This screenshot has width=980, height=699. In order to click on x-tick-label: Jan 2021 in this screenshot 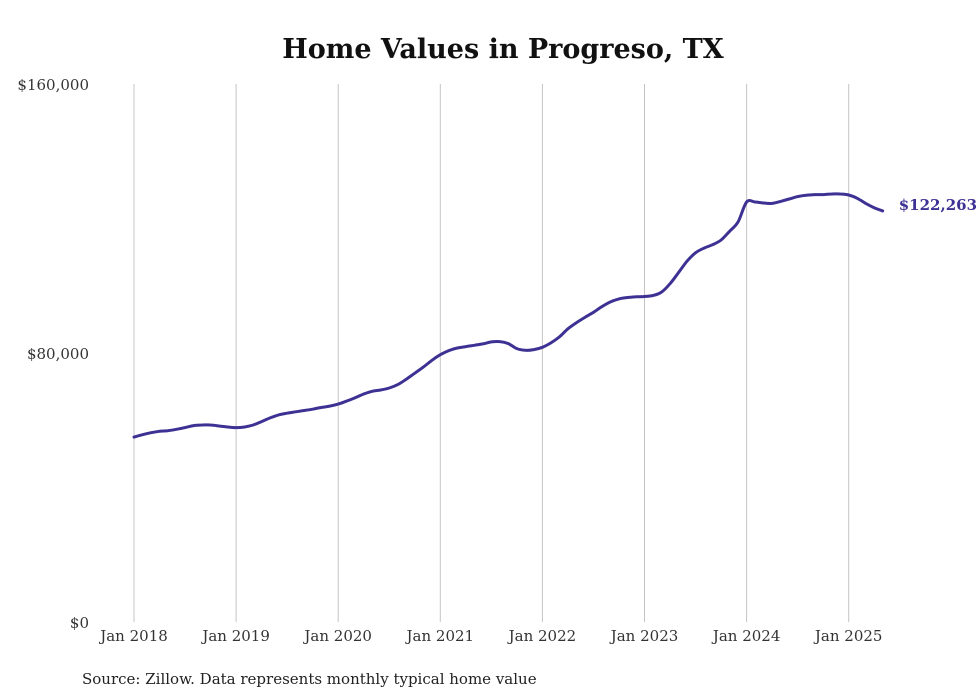, I will do `click(440, 636)`.